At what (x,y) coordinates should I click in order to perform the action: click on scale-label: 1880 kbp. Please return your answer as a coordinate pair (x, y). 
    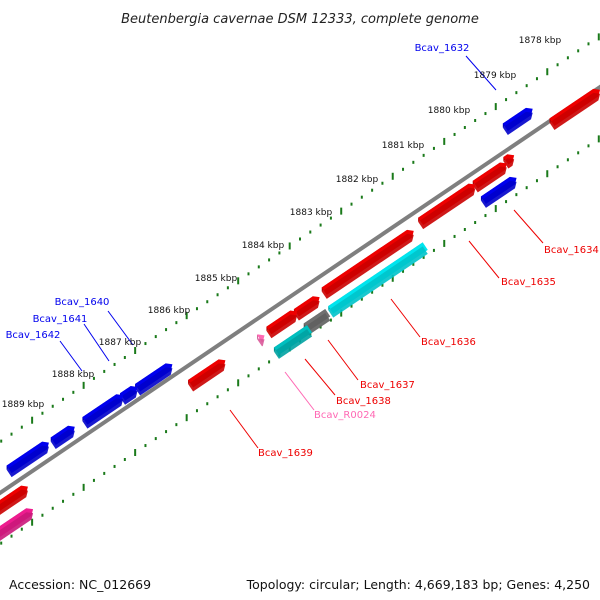
    Looking at the image, I should click on (449, 111).